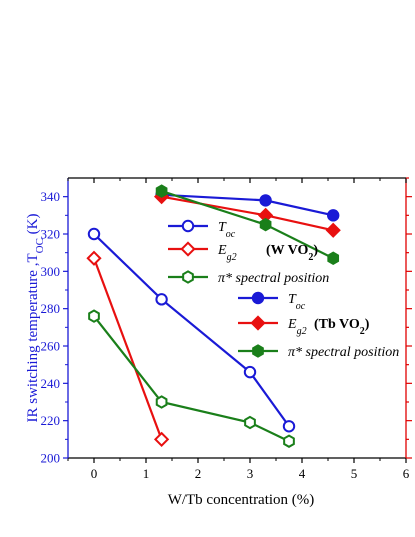  I want to click on y-tick-label: 280, so click(51, 308).